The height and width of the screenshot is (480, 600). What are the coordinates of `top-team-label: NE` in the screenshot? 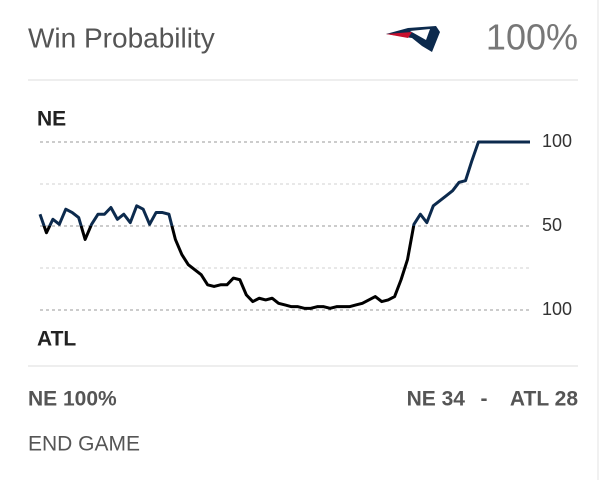 It's located at (51, 119).